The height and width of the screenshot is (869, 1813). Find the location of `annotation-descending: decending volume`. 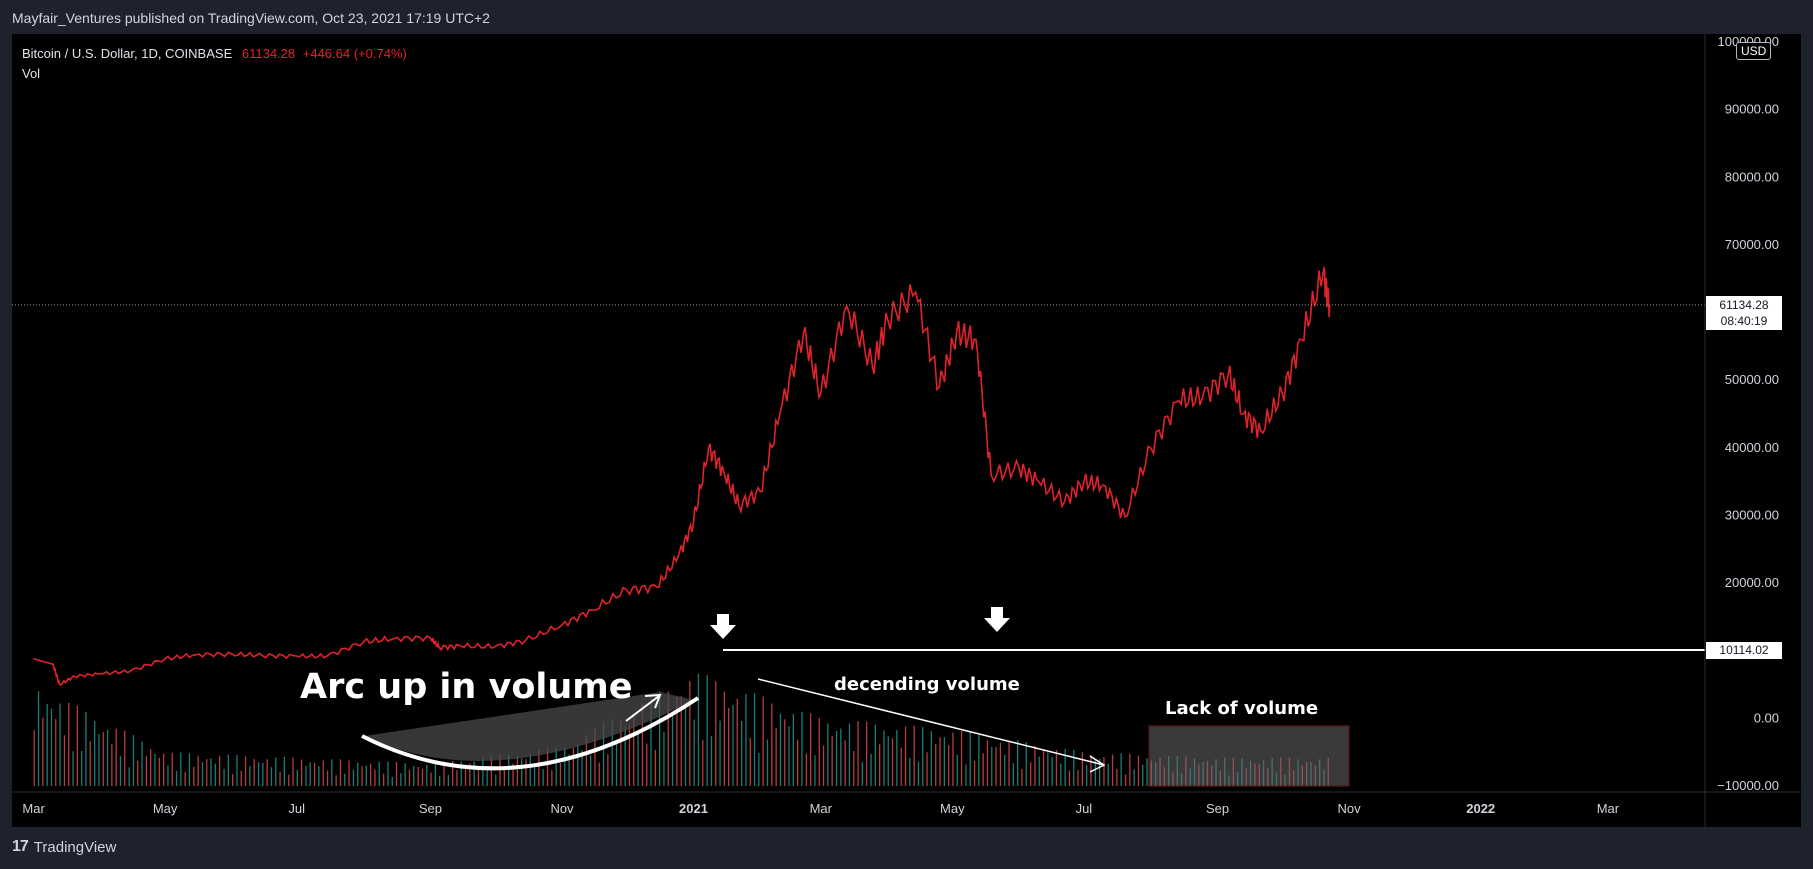

annotation-descending: decending volume is located at coordinates (927, 684).